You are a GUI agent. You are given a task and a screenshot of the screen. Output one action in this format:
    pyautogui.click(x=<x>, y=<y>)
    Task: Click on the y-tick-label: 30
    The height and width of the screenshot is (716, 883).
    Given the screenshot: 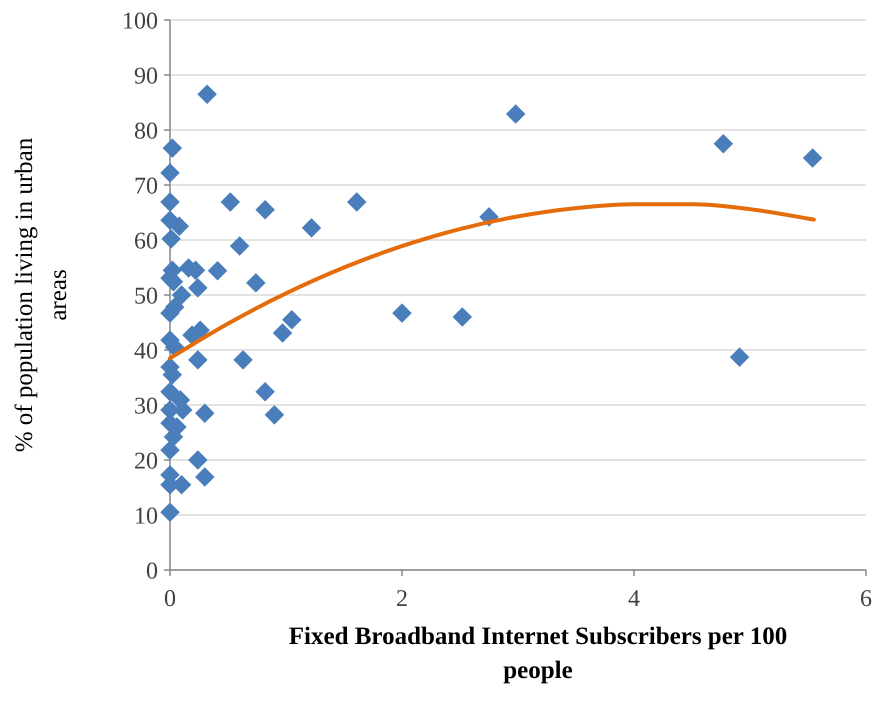 What is the action you would take?
    pyautogui.click(x=146, y=406)
    